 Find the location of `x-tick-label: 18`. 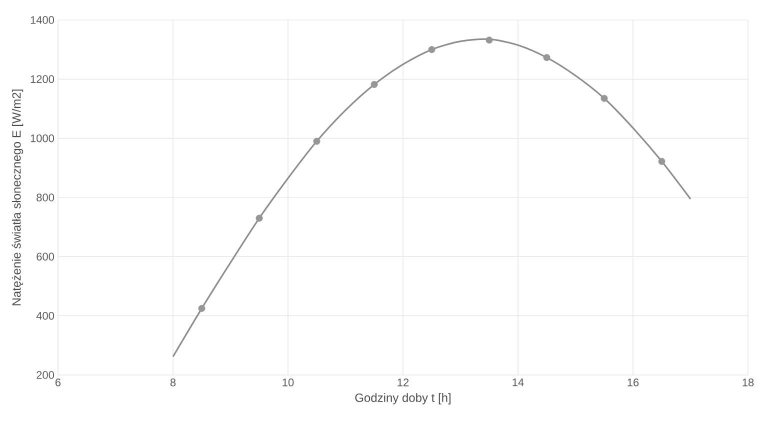

x-tick-label: 18 is located at coordinates (748, 382).